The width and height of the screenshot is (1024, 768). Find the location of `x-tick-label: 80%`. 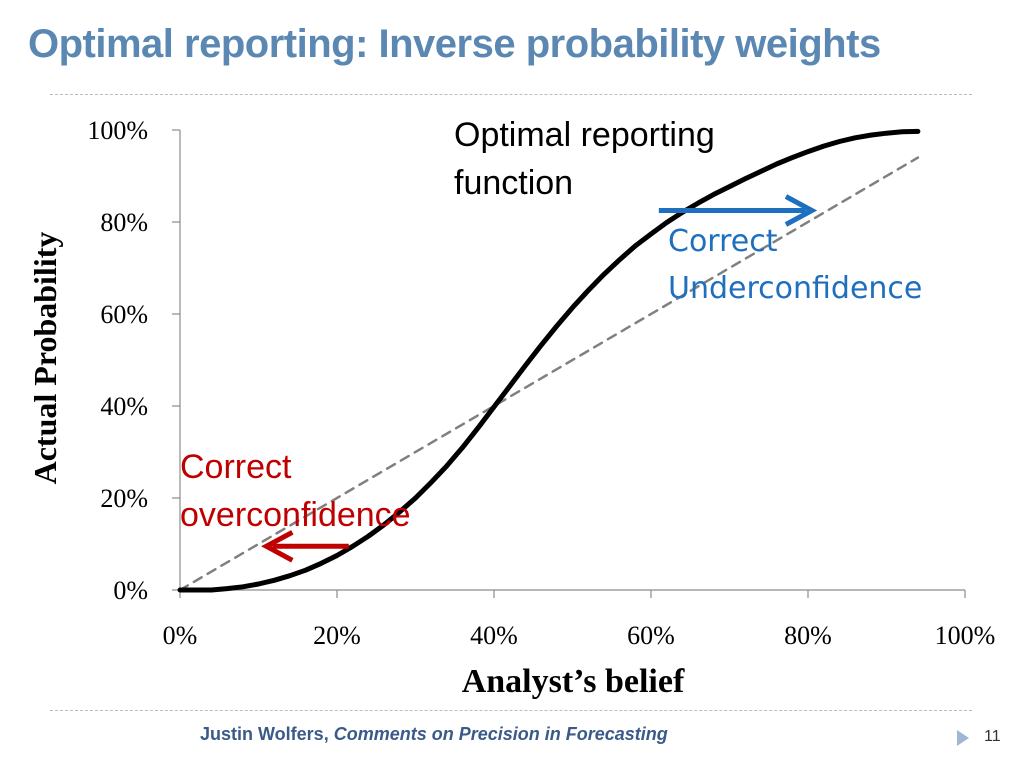

x-tick-label: 80% is located at coordinates (808, 635).